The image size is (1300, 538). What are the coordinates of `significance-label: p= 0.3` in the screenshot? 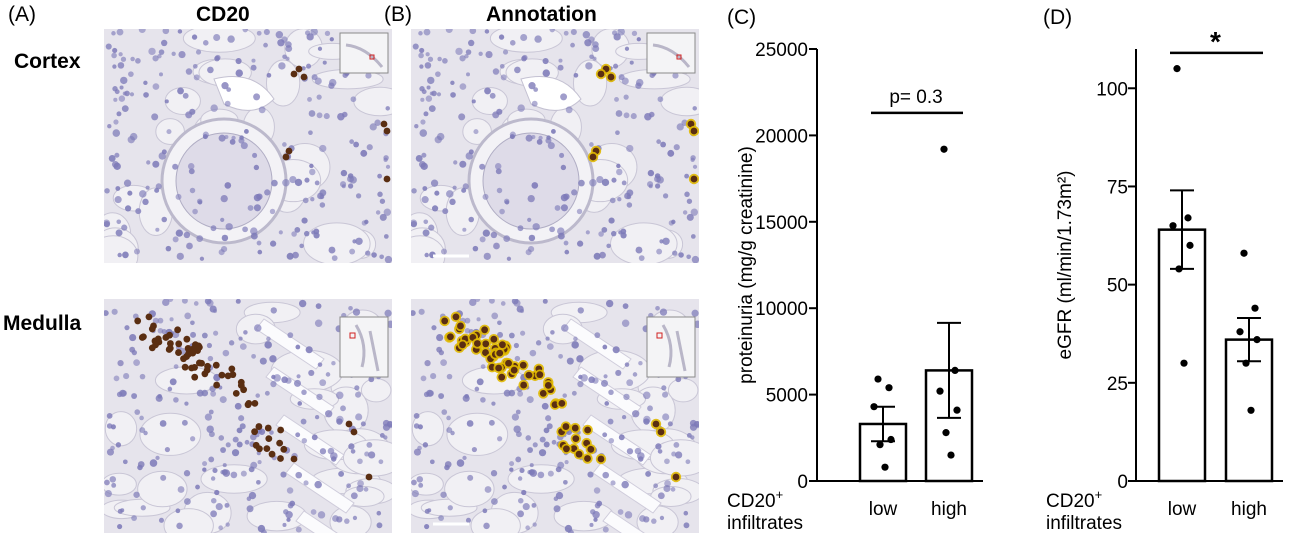 It's located at (915, 97).